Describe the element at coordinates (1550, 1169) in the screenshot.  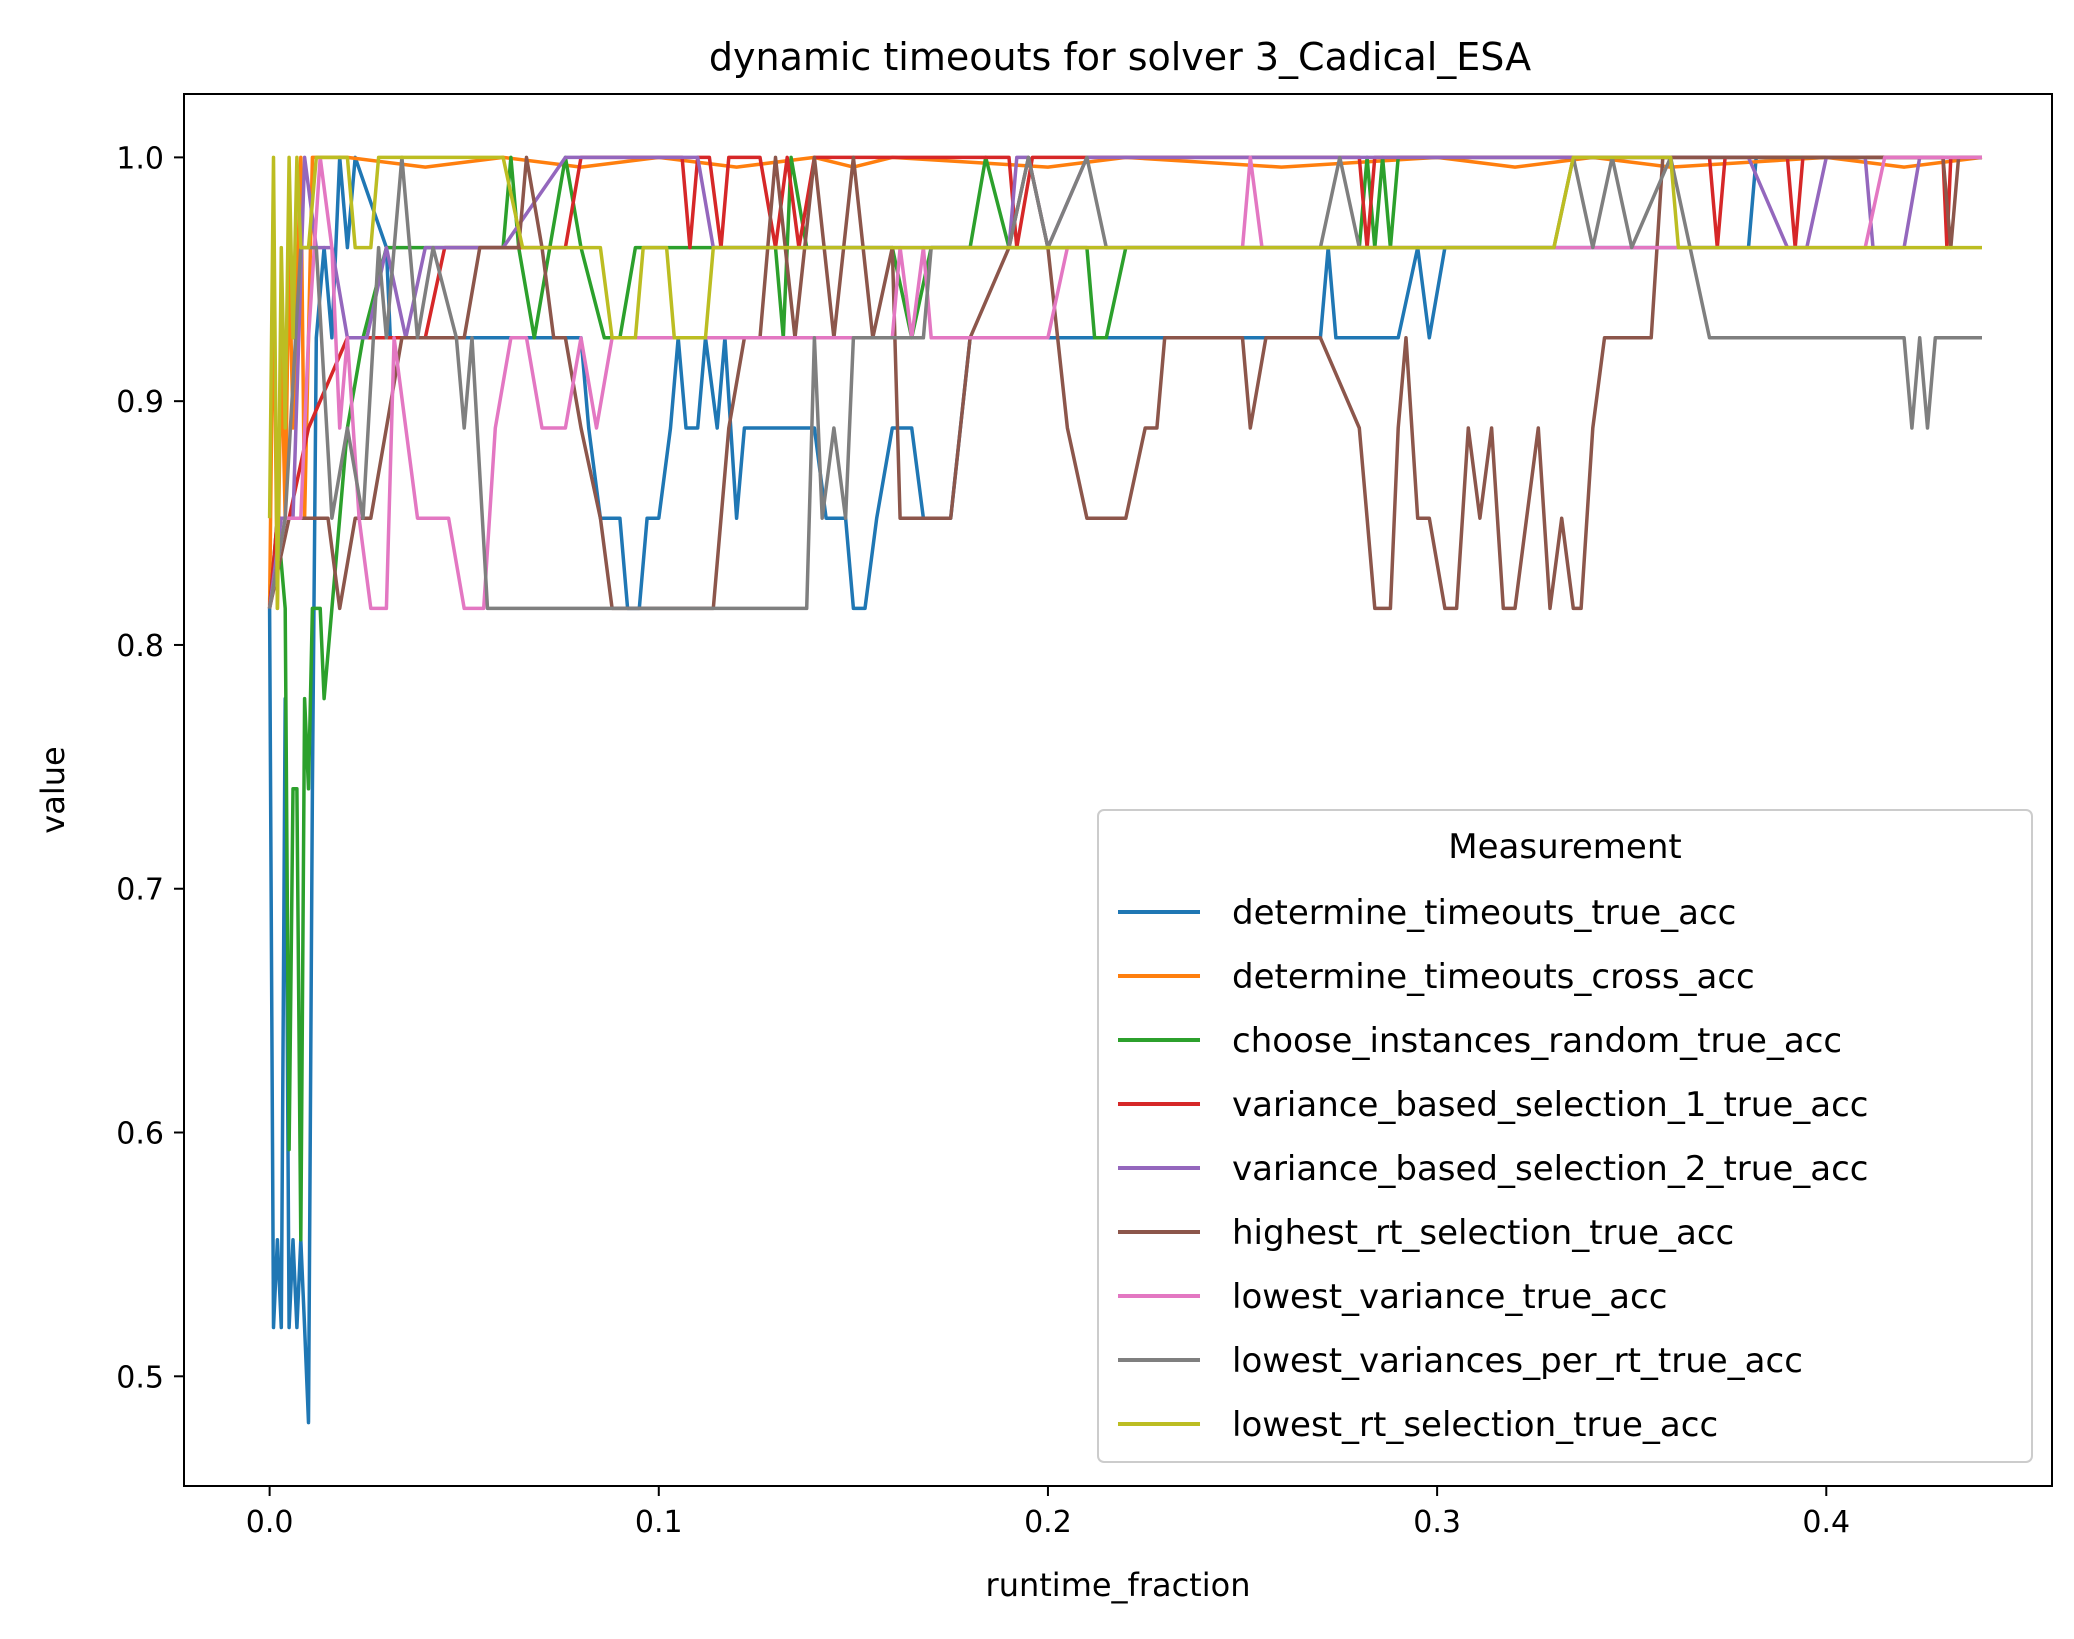
I see `legend-label: variance_based_selection_2_true_acc` at that location.